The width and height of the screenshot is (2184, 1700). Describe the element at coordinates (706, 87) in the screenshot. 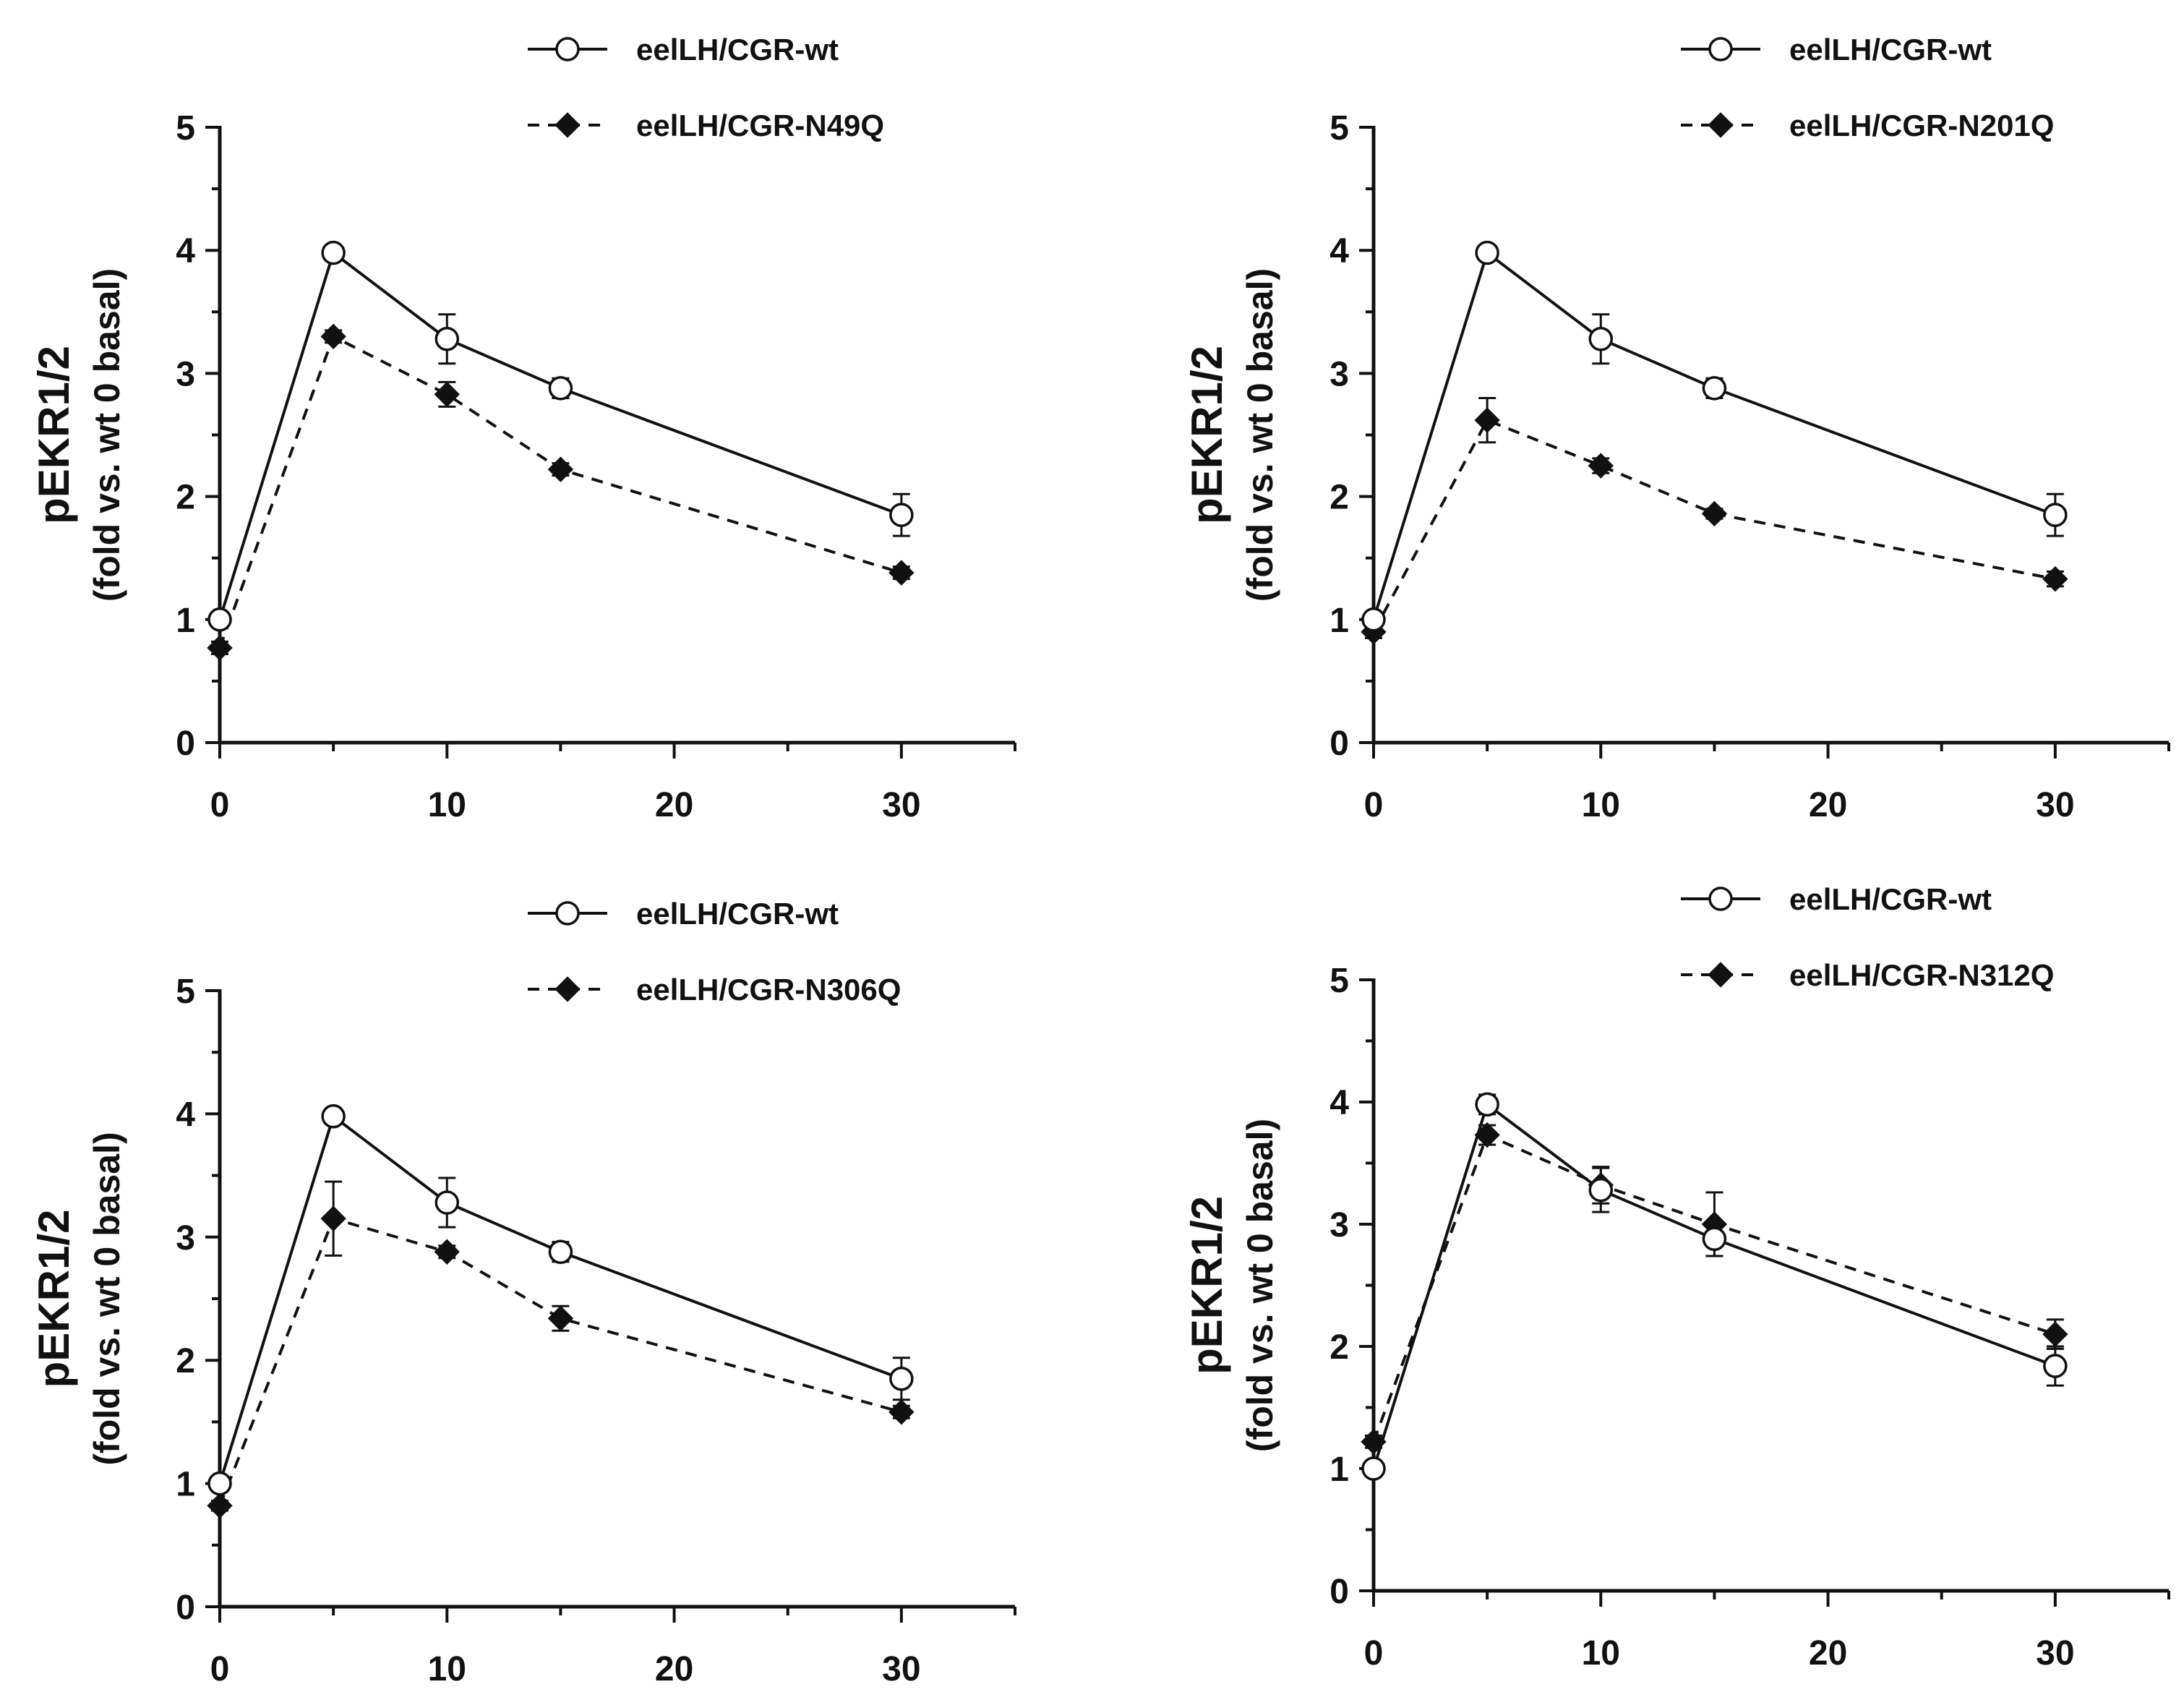

I see `legend: eelLH/CGR-wt eelLH/CGR-N49Q` at that location.